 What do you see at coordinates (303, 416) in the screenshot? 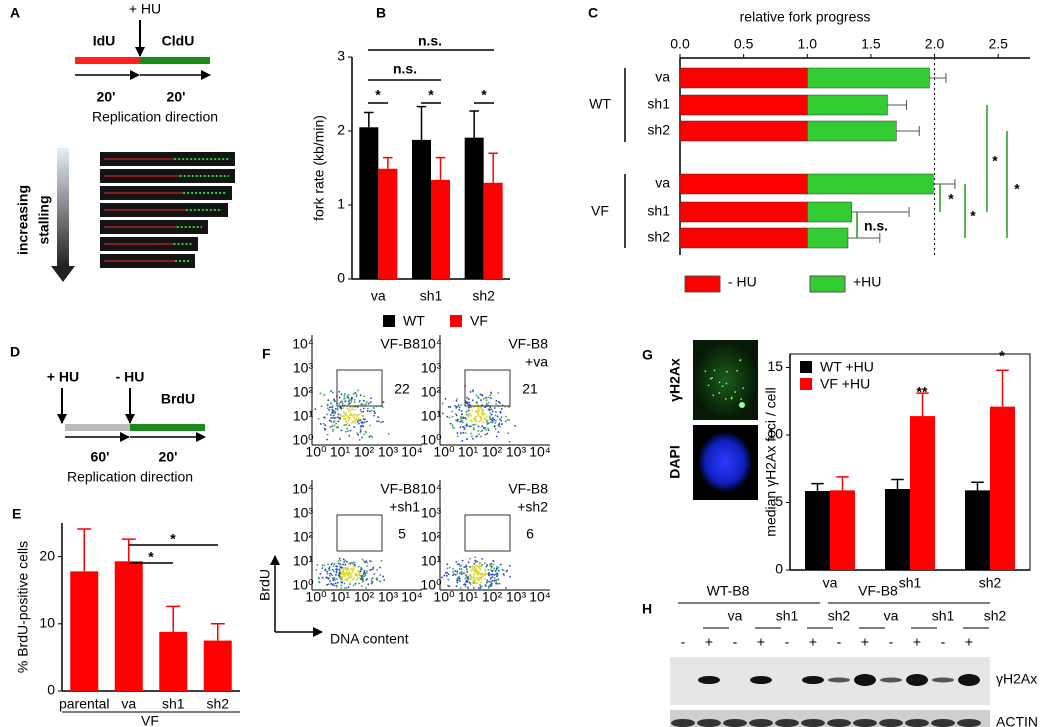
I see `flow-tick-label: 10¹` at bounding box center [303, 416].